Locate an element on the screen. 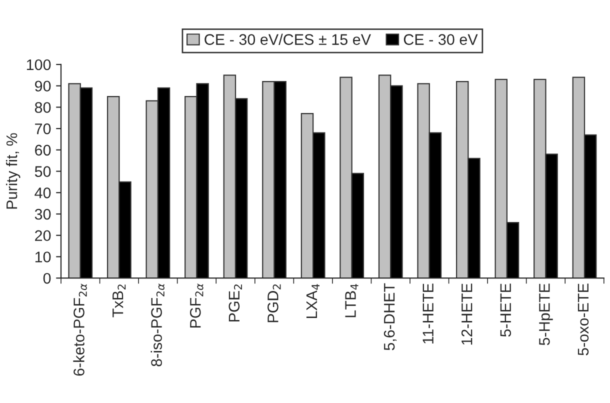  x-tick-label: 5,6-DHET is located at coordinates (390, 316).